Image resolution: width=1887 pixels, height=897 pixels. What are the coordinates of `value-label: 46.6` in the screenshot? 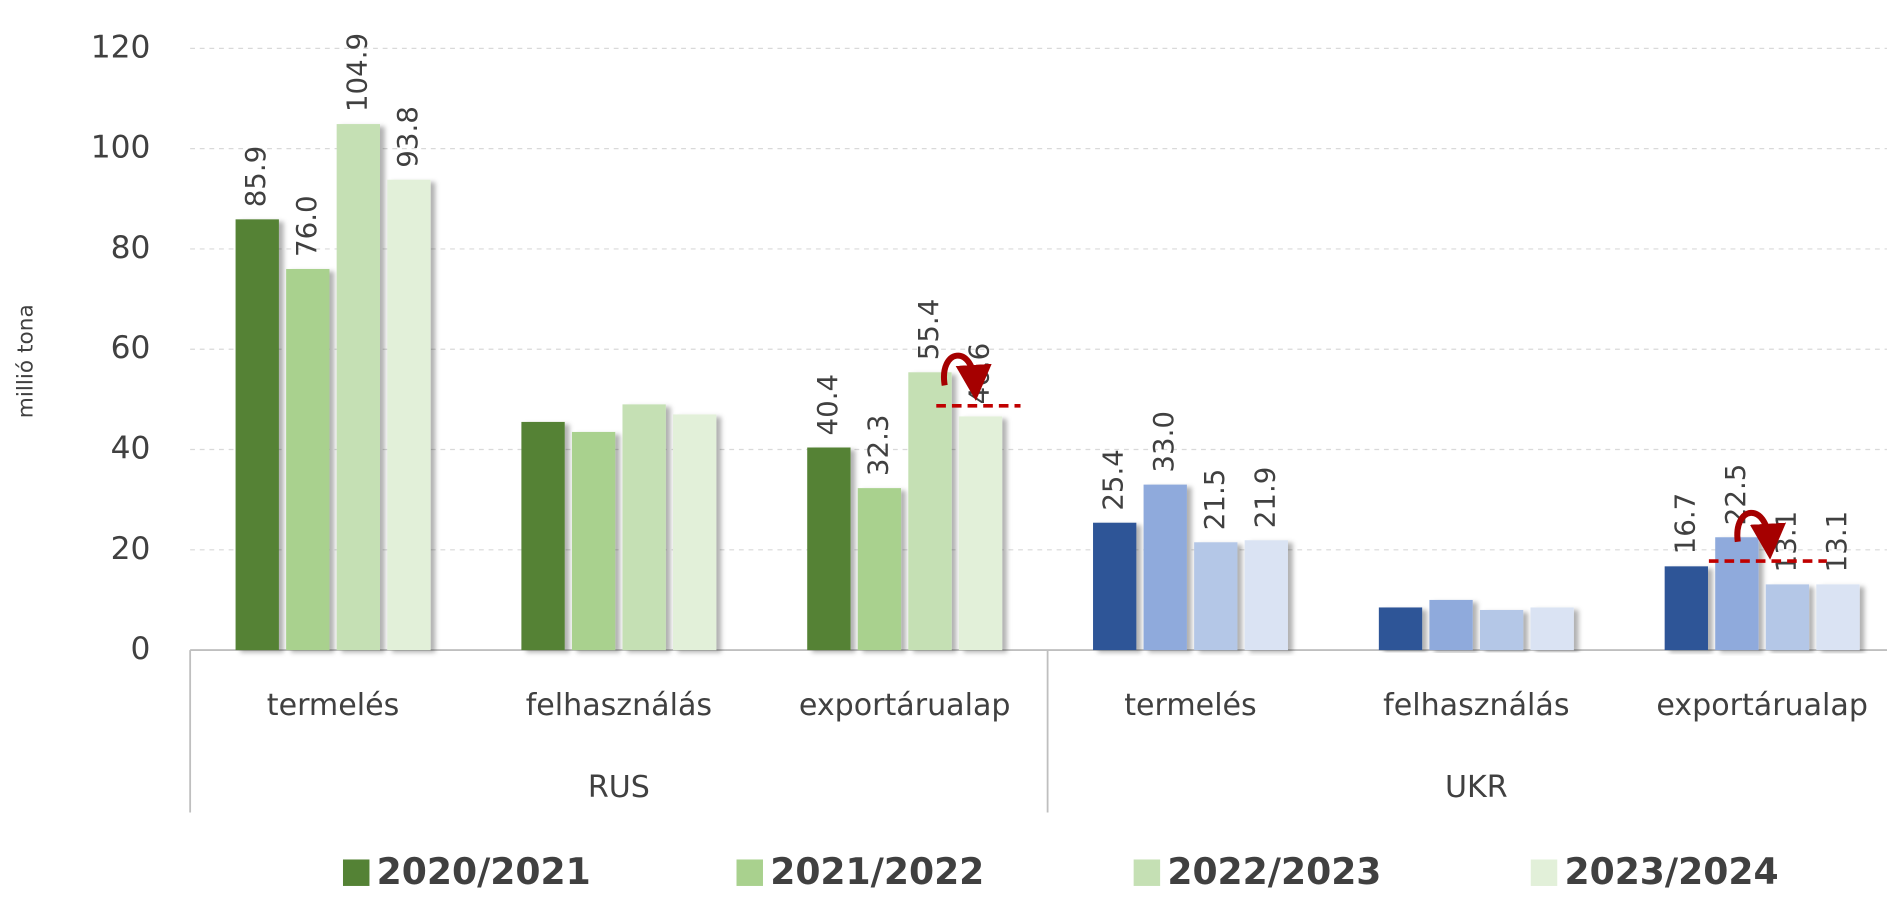 It's located at (979, 374).